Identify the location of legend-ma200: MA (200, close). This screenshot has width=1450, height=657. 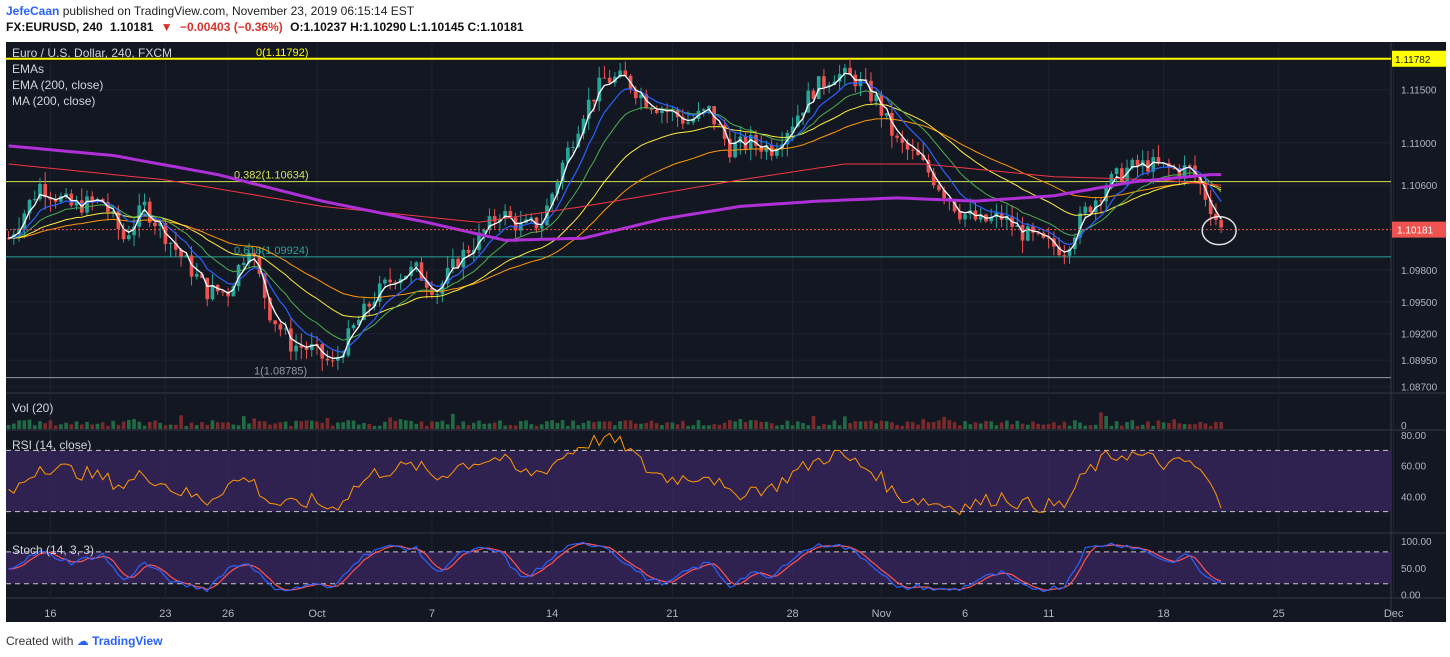
(53, 101).